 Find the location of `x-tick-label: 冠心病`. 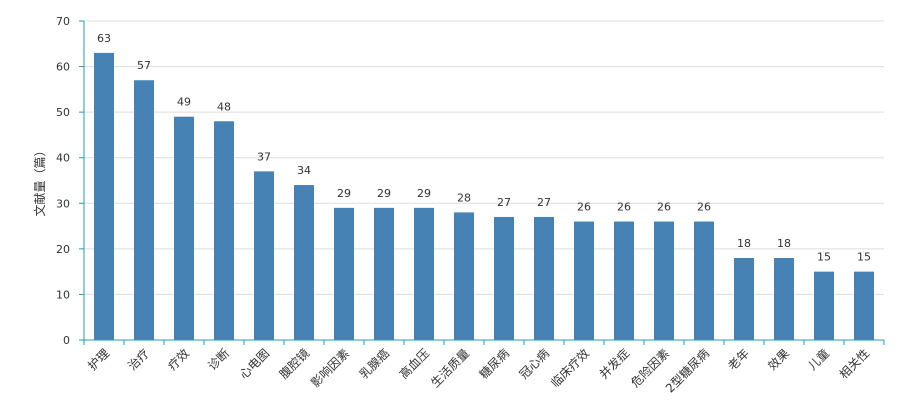

x-tick-label: 冠心病 is located at coordinates (534, 364).